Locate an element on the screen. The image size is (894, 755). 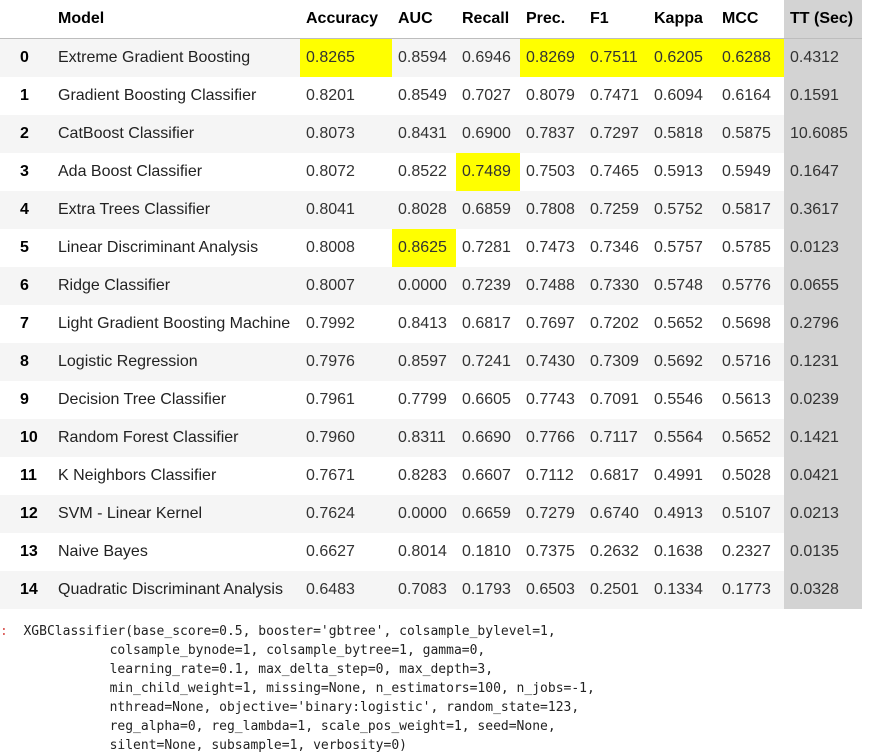
tt-sec-cell: 0.2796 is located at coordinates (823, 324).